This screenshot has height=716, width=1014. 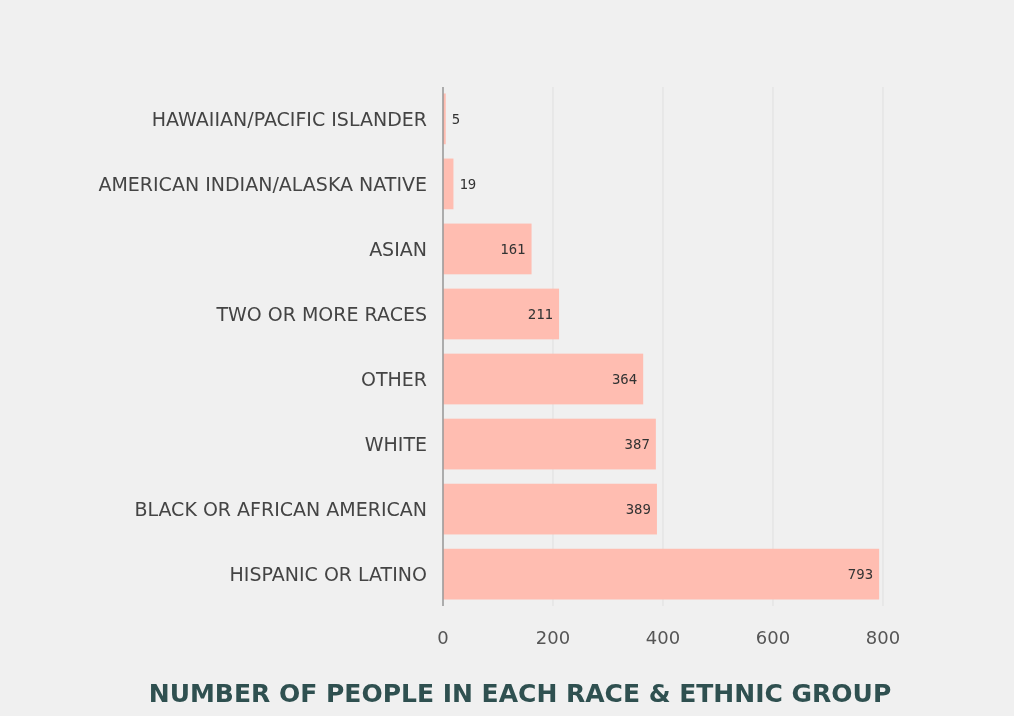 I want to click on data-label: 19, so click(x=468, y=183).